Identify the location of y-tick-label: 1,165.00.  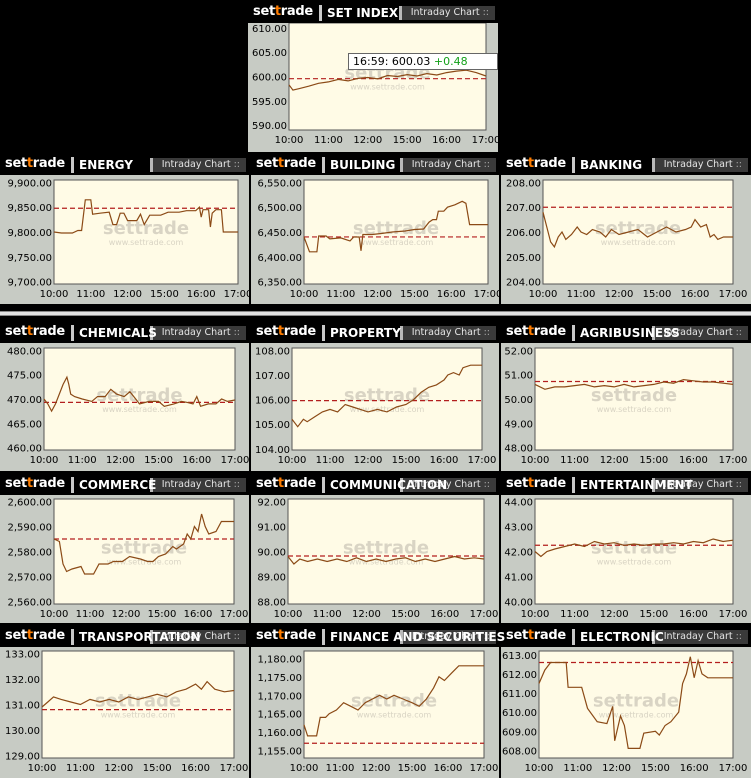
(279, 715).